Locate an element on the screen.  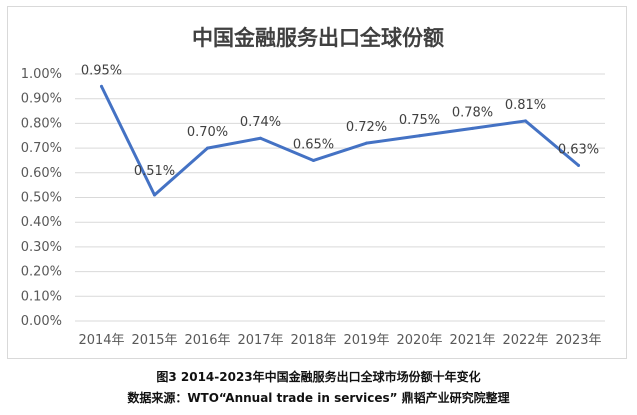
y-tick-label: 1.00% is located at coordinates (41, 74).